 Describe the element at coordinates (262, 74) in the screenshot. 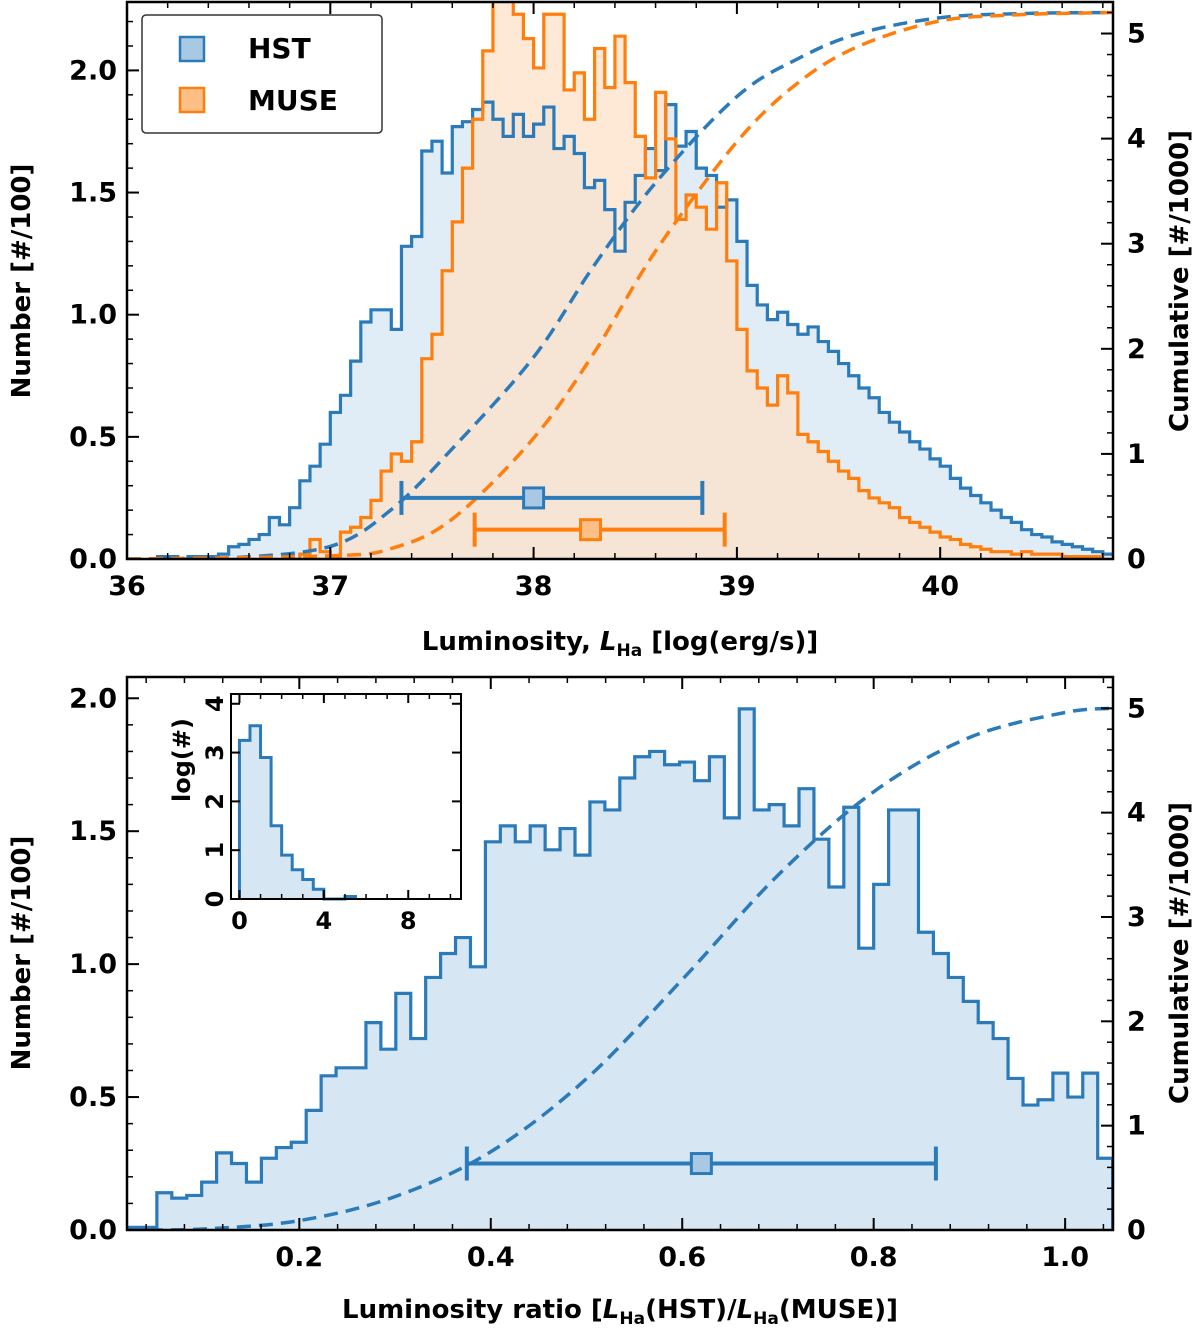

I see `legend: HST MUSE` at that location.